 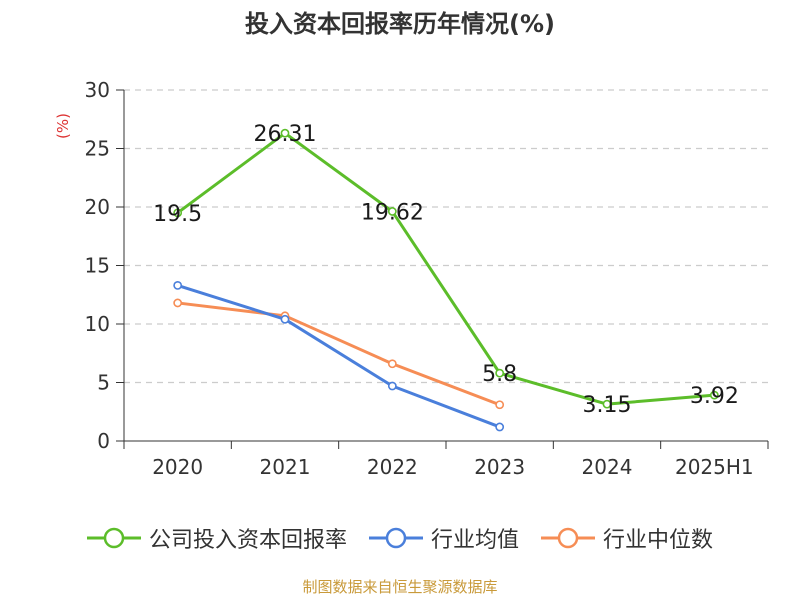 What do you see at coordinates (400, 587) in the screenshot?
I see `source-note: 制图数据来自恒生聚源数据库` at bounding box center [400, 587].